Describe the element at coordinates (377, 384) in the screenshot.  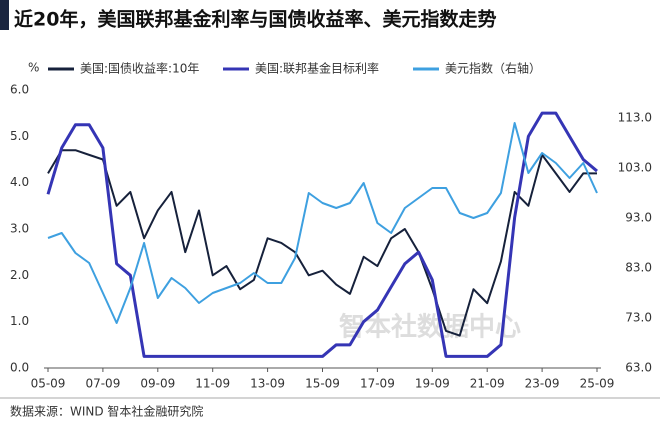
I see `x-tick-label: 17-09` at that location.